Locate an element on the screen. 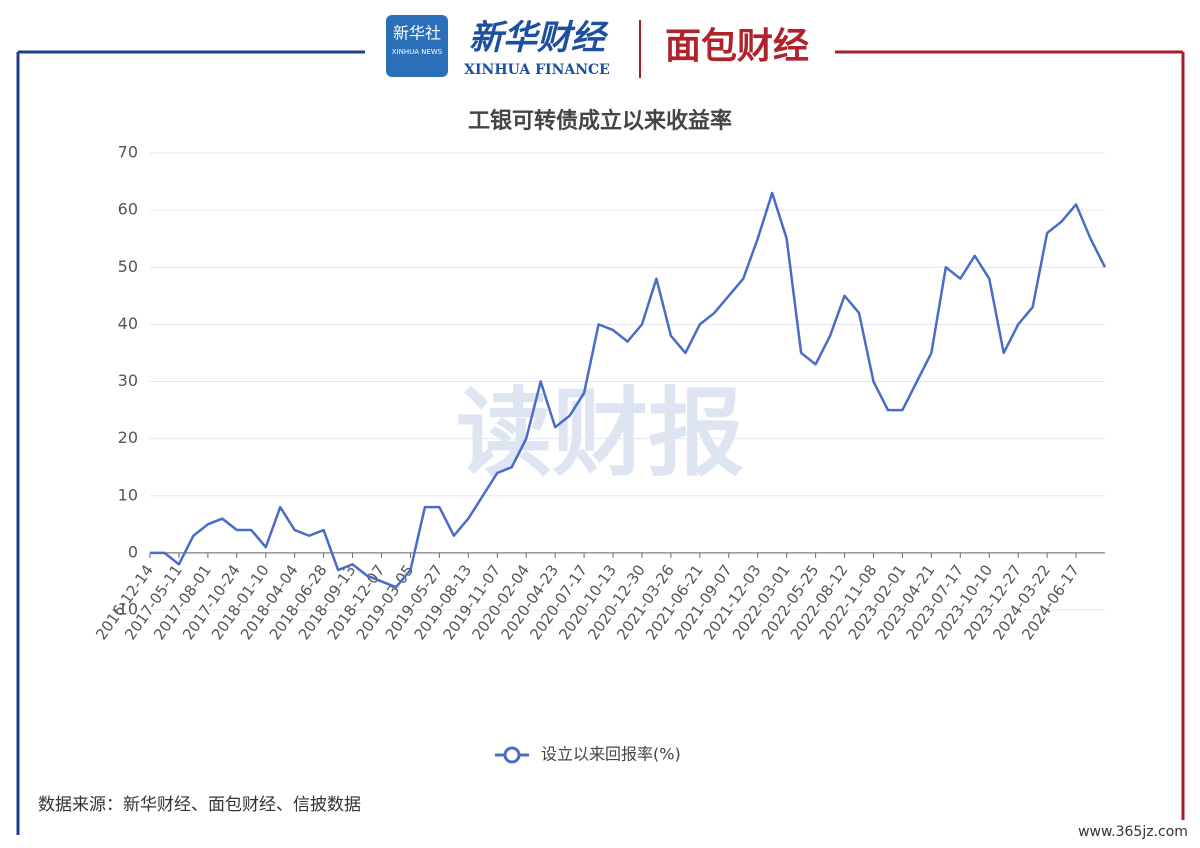 This screenshot has width=1200, height=848. y-tick-label: -10 is located at coordinates (125, 609).